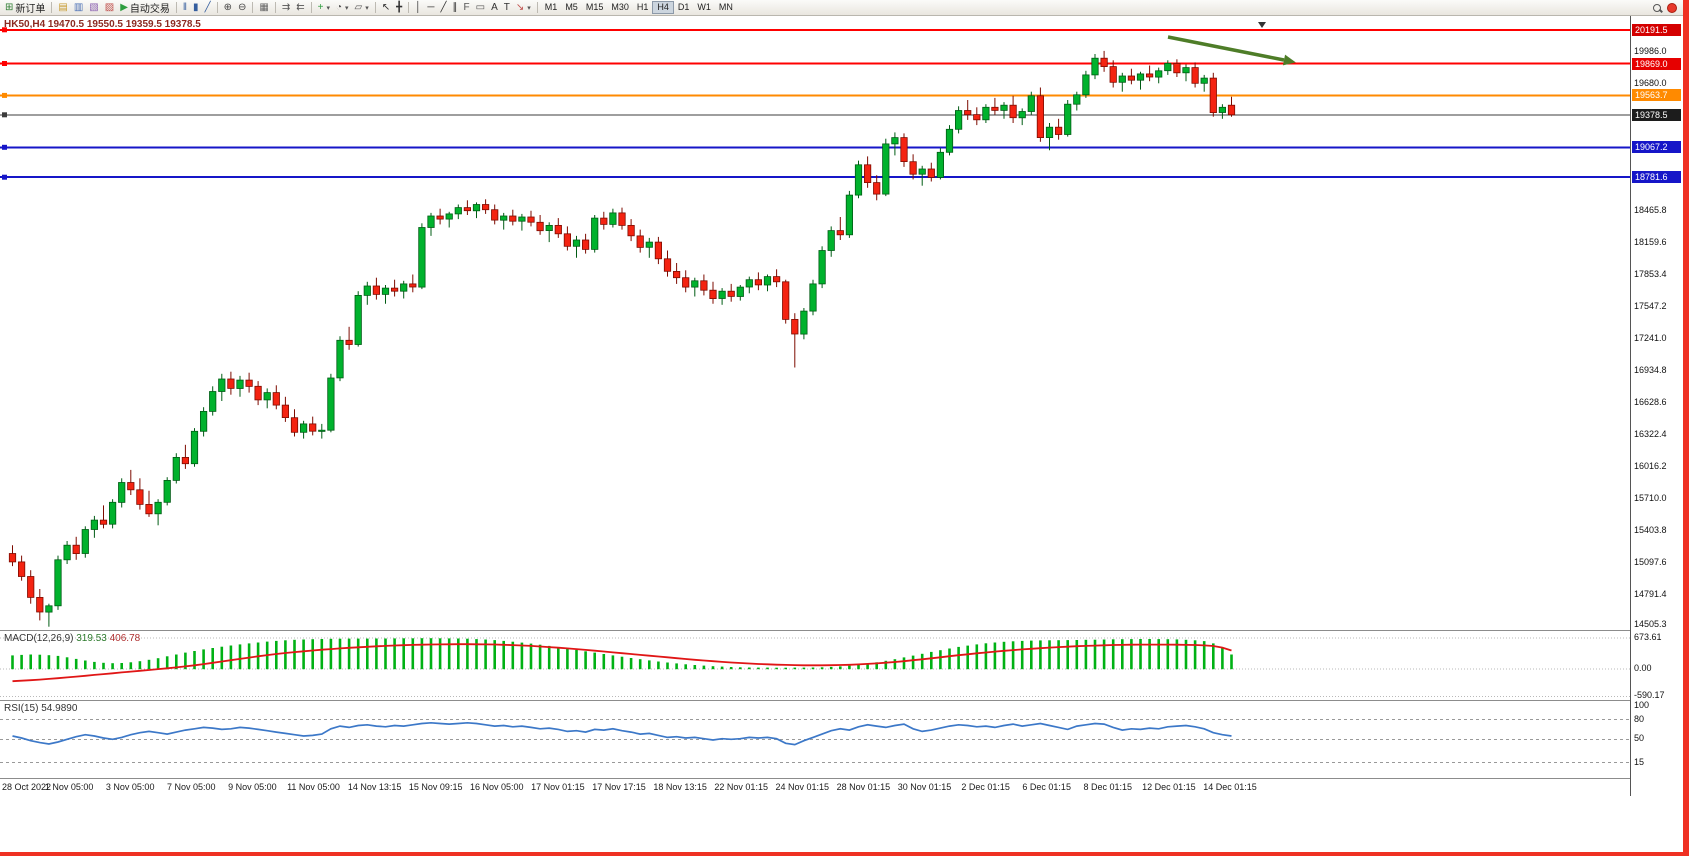 This screenshot has height=856, width=1689. I want to click on time-axis-label: 12 Dec 01:15, so click(1169, 787).